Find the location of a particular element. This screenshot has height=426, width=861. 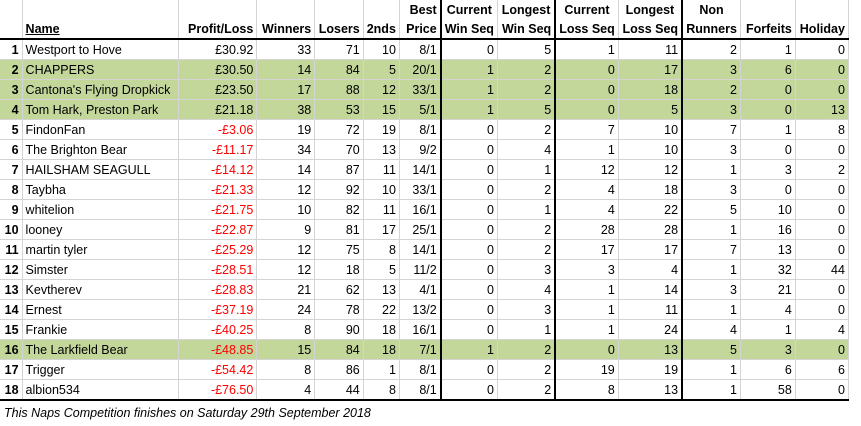

rank-cell: 4 is located at coordinates (11, 109).